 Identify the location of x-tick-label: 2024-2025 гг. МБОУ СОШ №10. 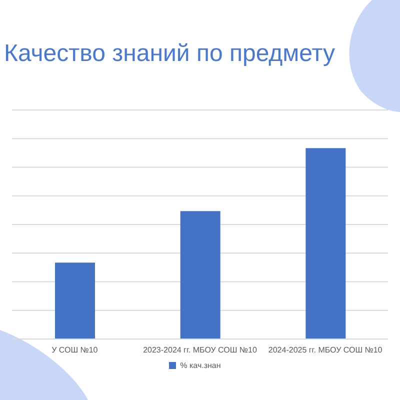
(325, 350).